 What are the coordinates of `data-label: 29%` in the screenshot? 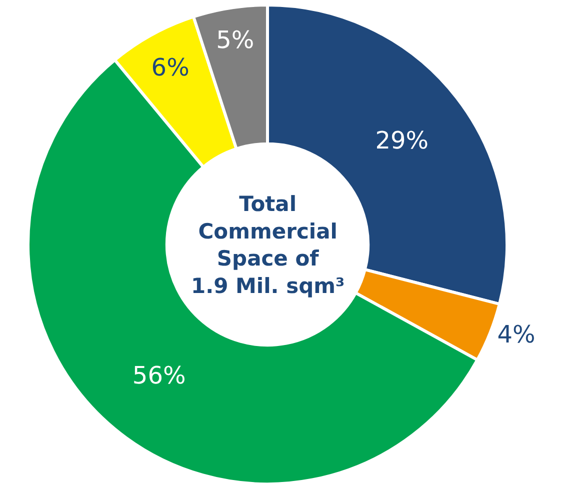 It's located at (402, 140).